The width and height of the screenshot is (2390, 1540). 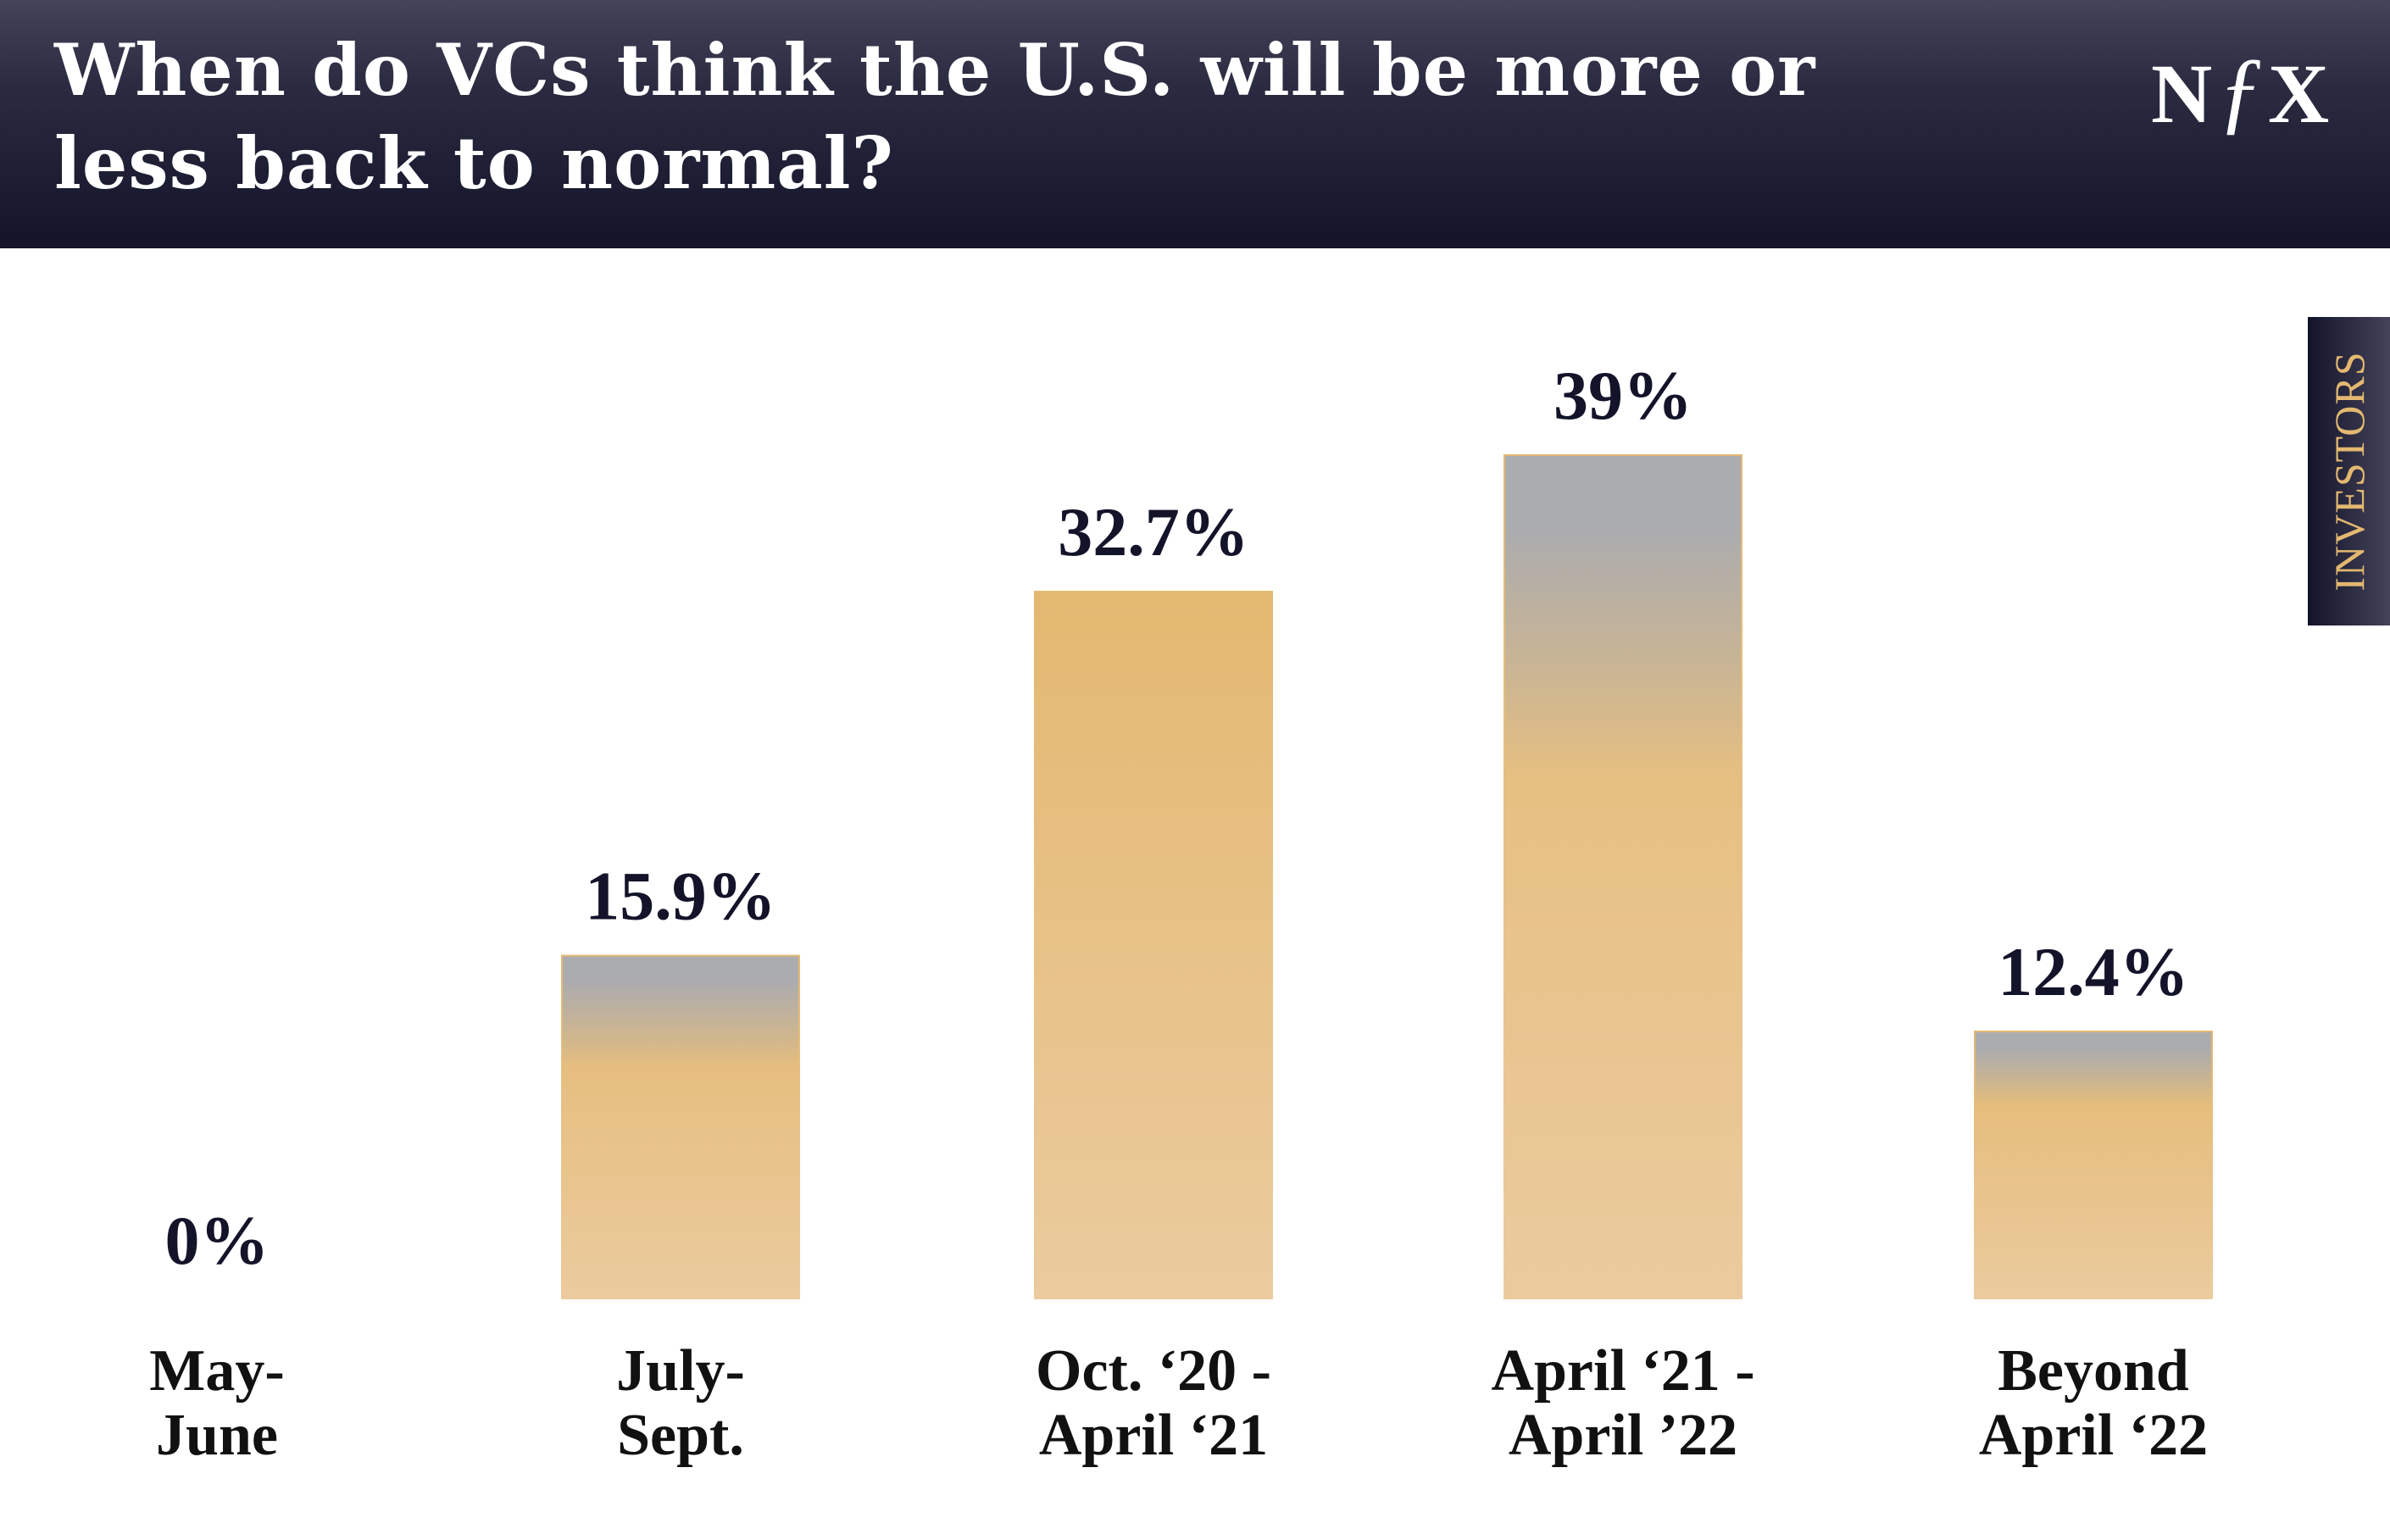 I want to click on nfx-logo: N ƒ X, so click(x=2240, y=95).